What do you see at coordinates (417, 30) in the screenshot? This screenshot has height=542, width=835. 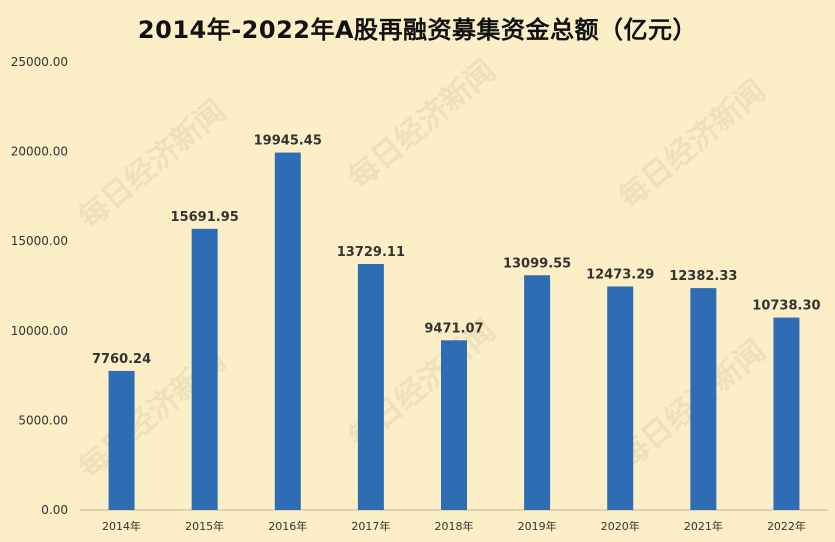 I see `chart-title: 2014年-2022年A股再融资募集资金总额（亿元）` at bounding box center [417, 30].